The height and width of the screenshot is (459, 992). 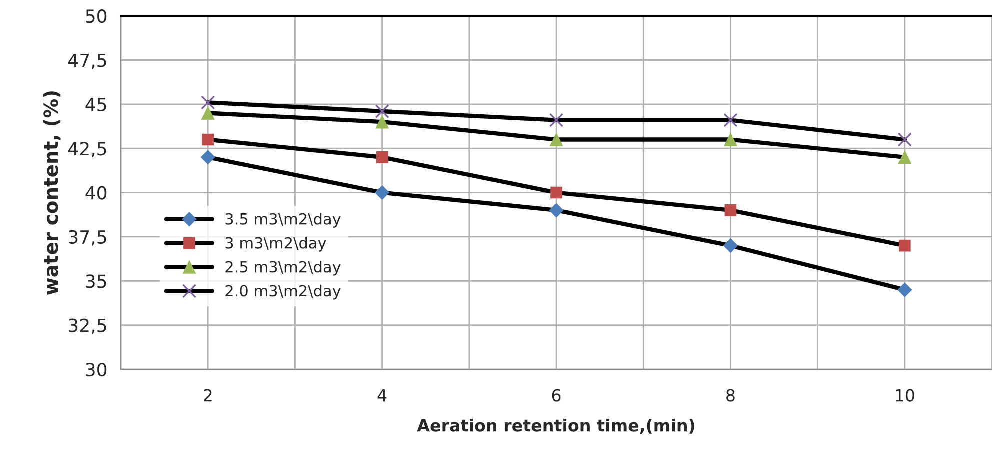 What do you see at coordinates (96, 281) in the screenshot?
I see `y-tick-label: 35` at bounding box center [96, 281].